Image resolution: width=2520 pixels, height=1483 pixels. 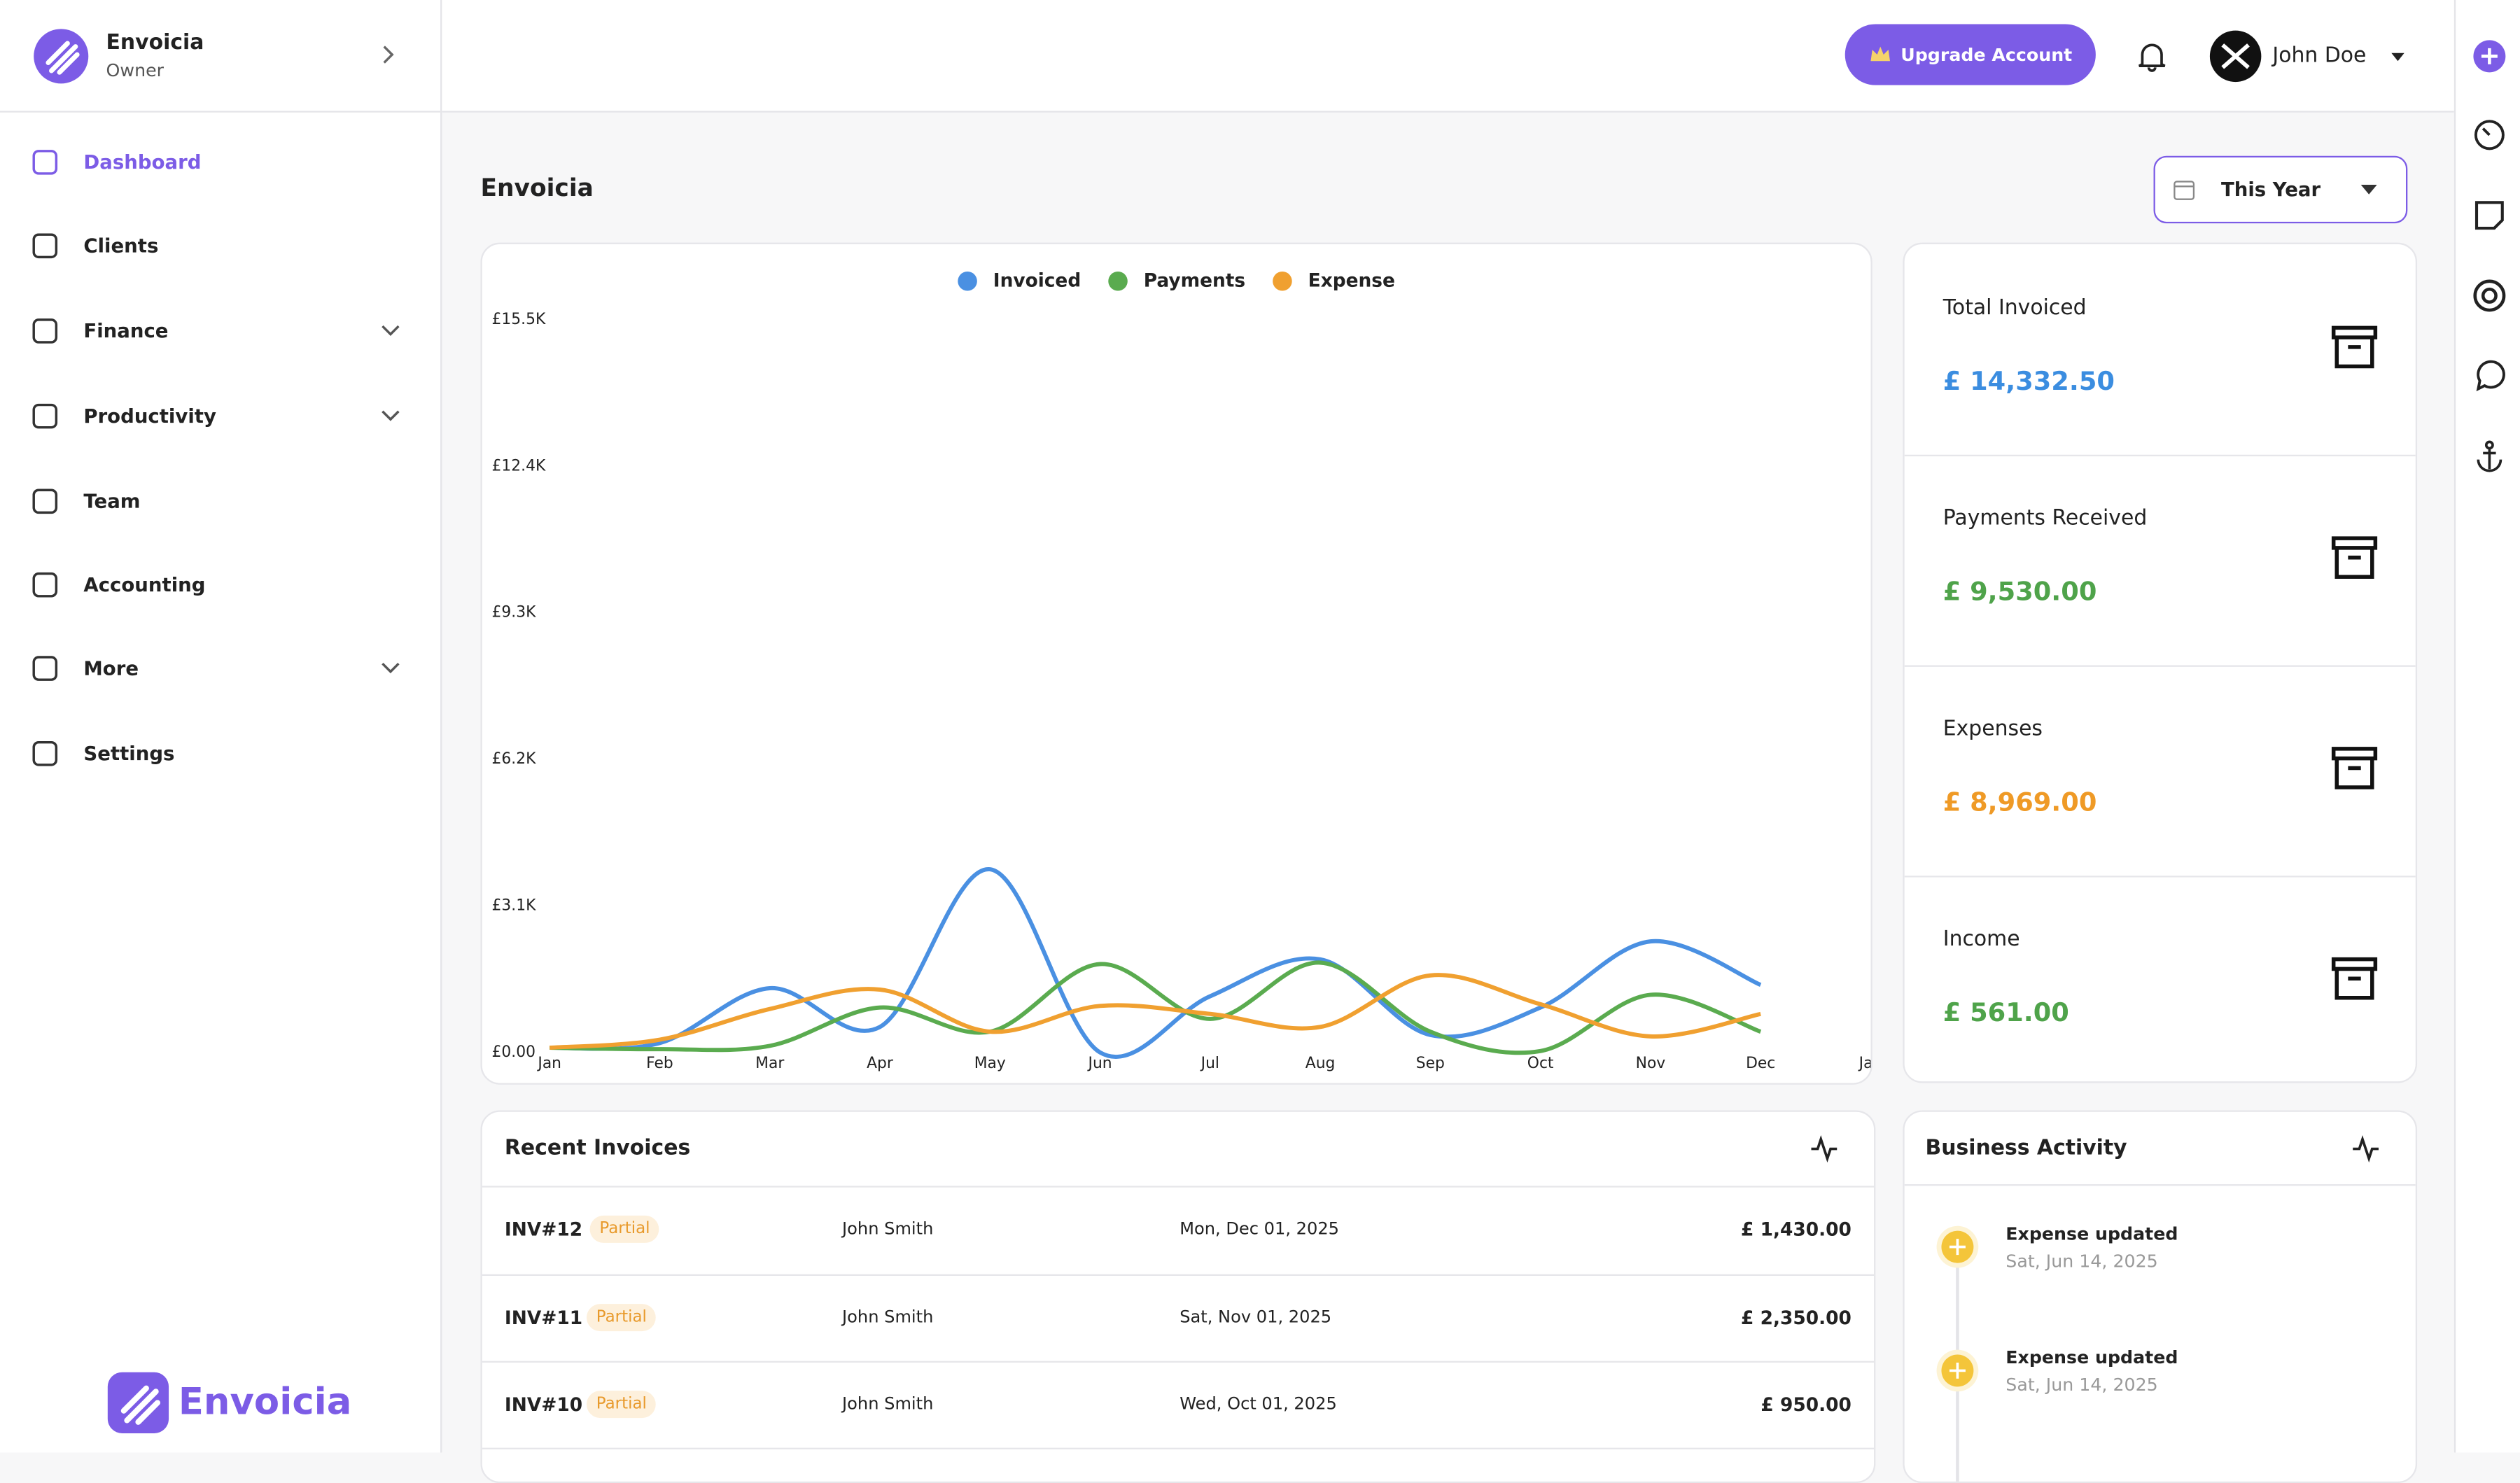 I want to click on activity-title: Expense updated, so click(x=2091, y=1234).